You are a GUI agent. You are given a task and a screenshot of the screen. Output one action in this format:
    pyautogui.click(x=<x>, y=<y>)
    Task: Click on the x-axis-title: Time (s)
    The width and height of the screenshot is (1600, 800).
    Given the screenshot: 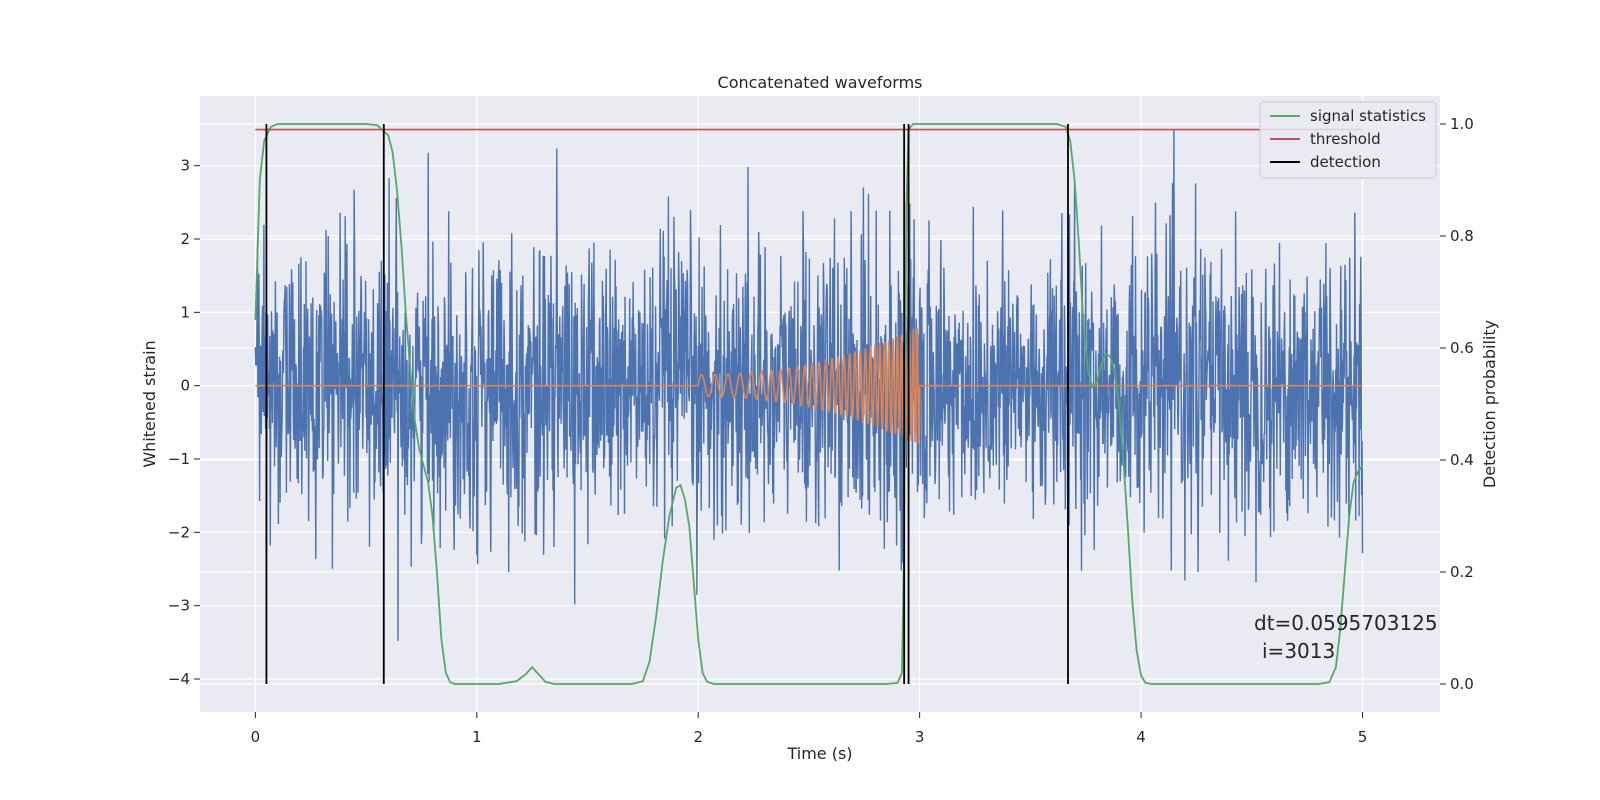 What is the action you would take?
    pyautogui.click(x=819, y=753)
    